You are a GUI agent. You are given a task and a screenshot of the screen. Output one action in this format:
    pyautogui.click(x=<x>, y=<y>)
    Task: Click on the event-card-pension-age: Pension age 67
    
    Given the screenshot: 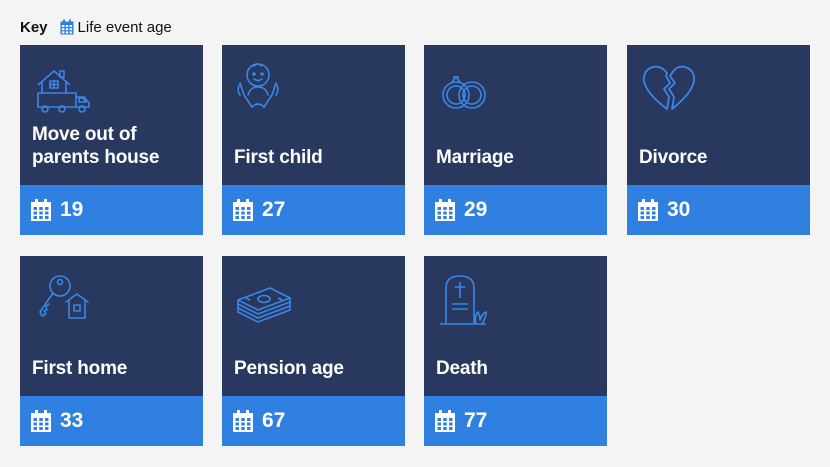 What is the action you would take?
    pyautogui.click(x=313, y=351)
    